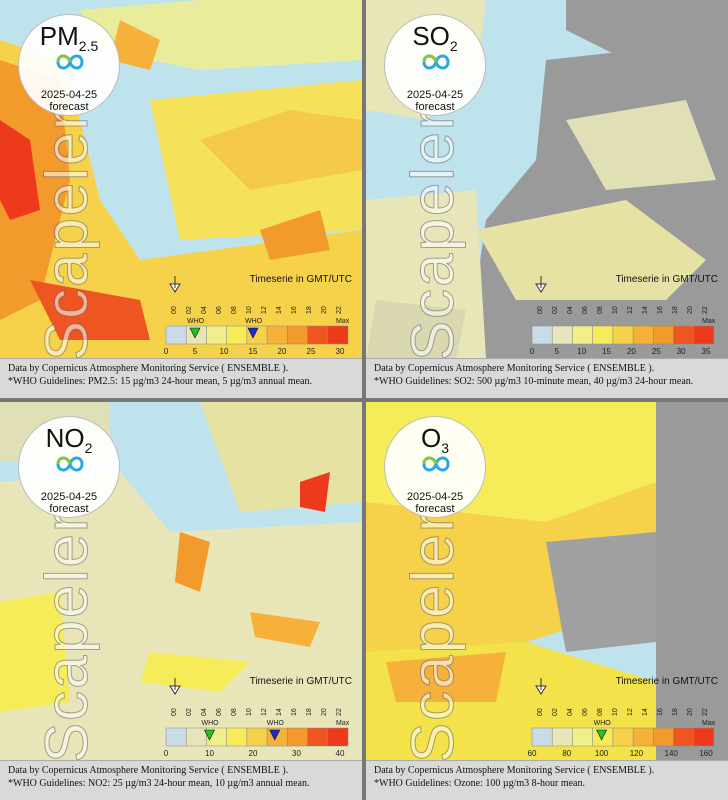 This screenshot has height=800, width=728. What do you see at coordinates (219, 310) in the screenshot?
I see `hour-label: 06` at bounding box center [219, 310].